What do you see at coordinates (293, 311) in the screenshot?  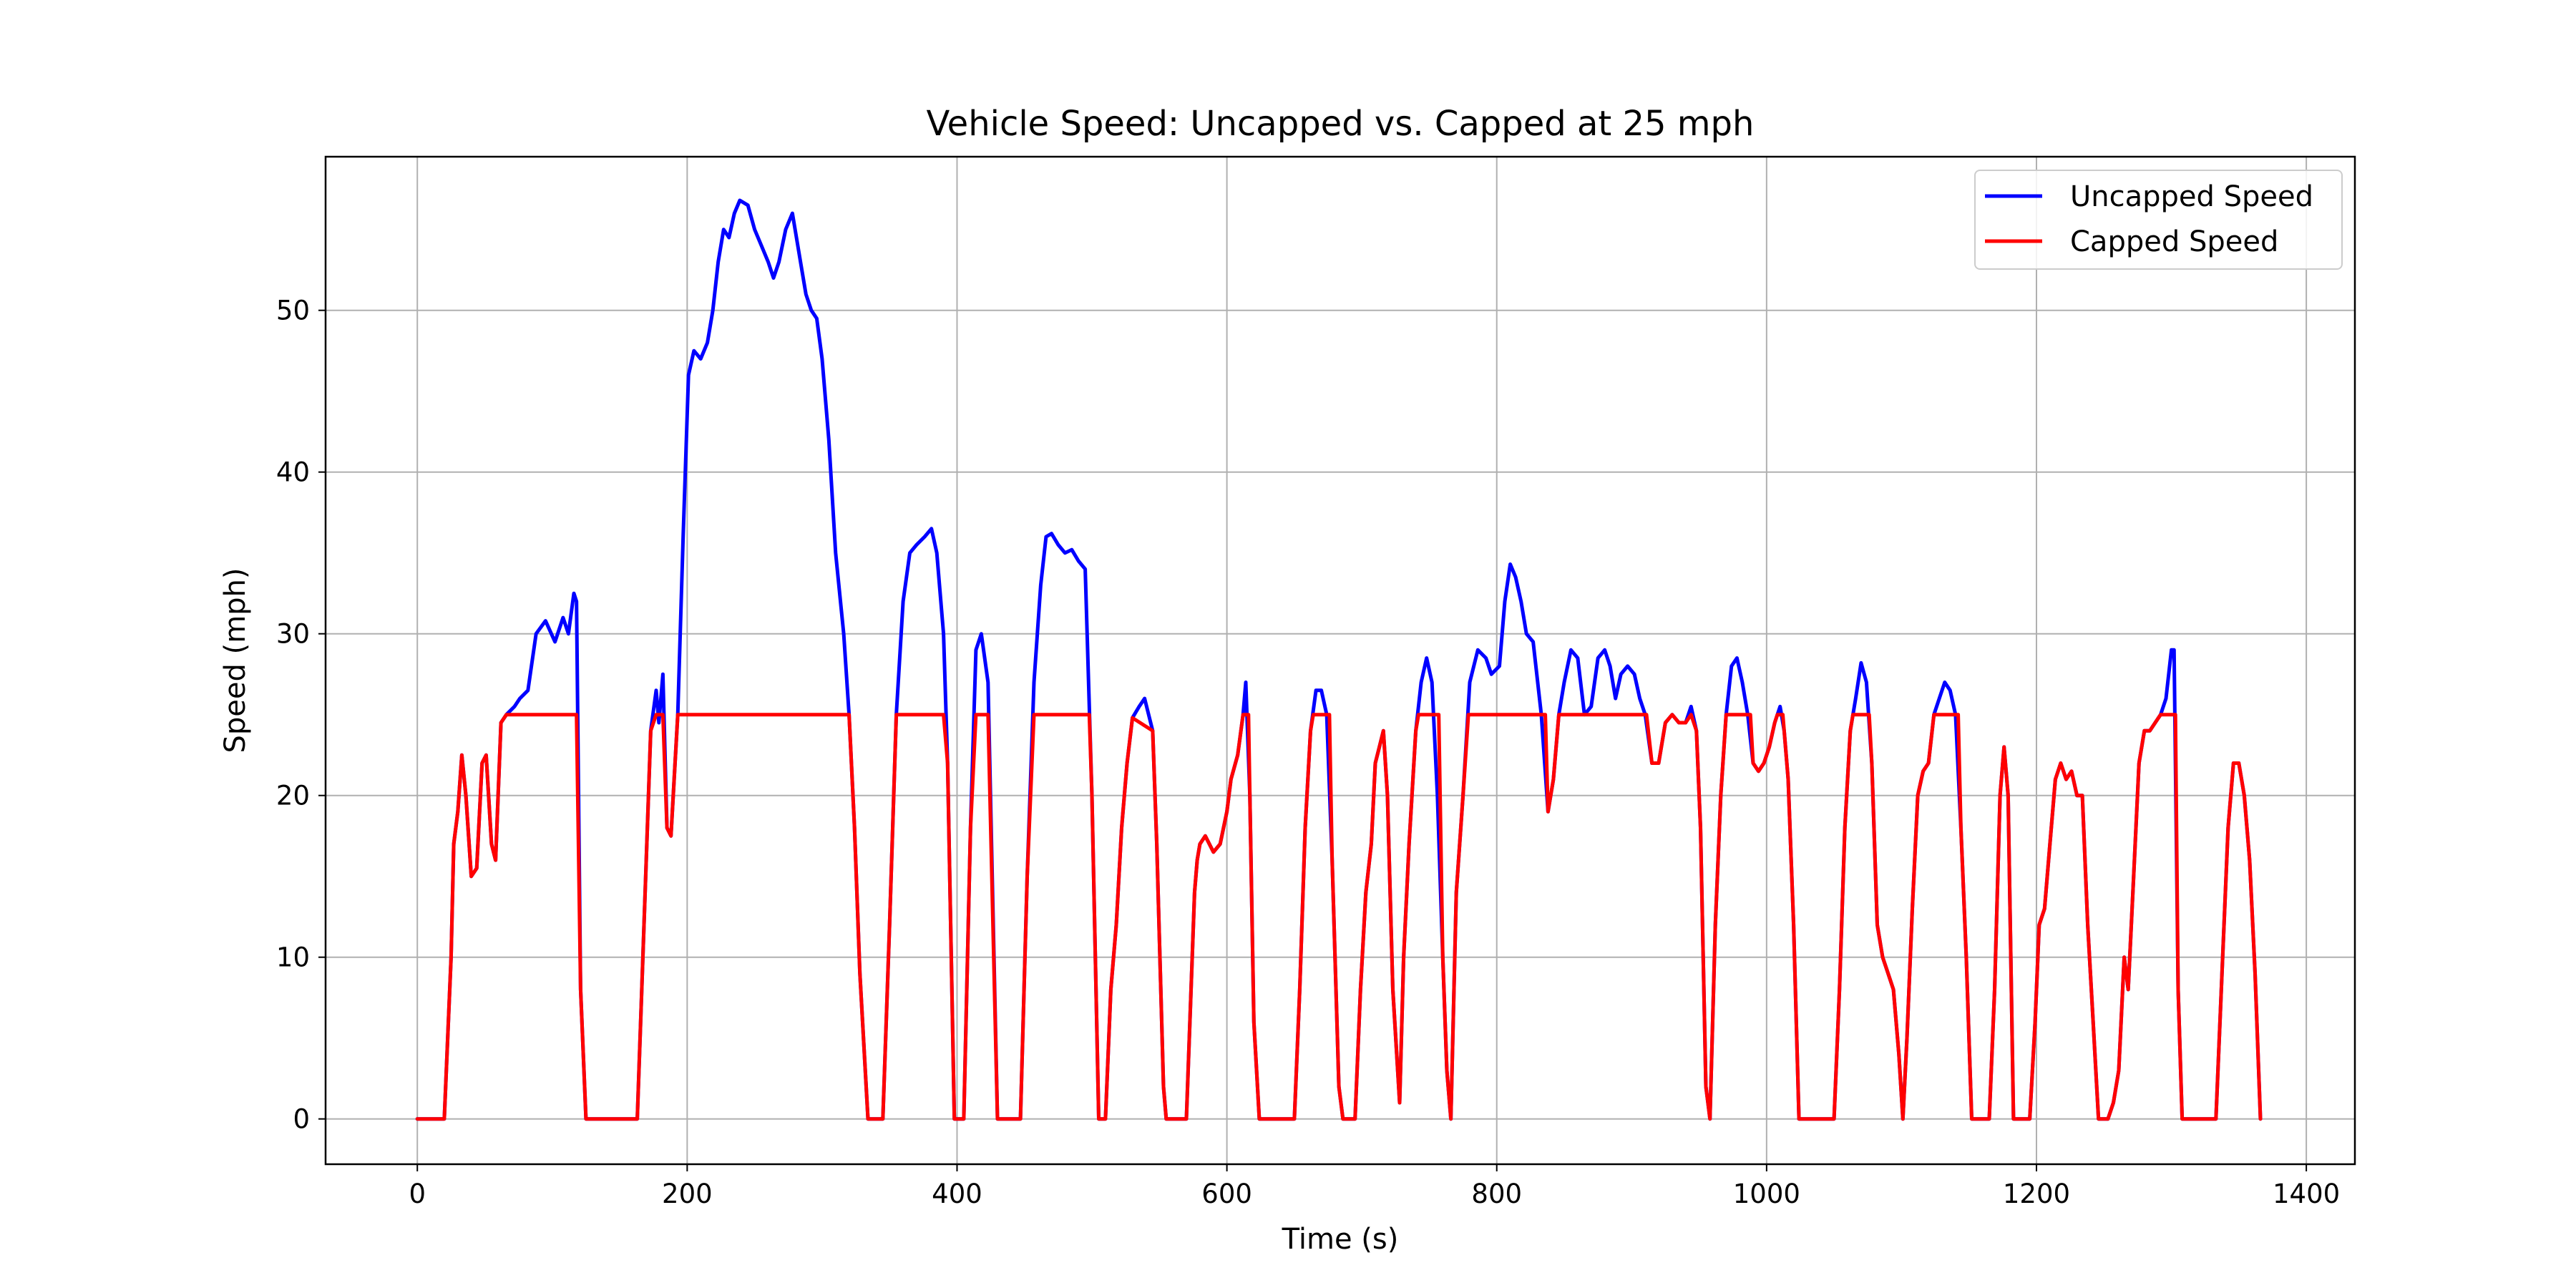 I see `y-tick-label: 50` at bounding box center [293, 311].